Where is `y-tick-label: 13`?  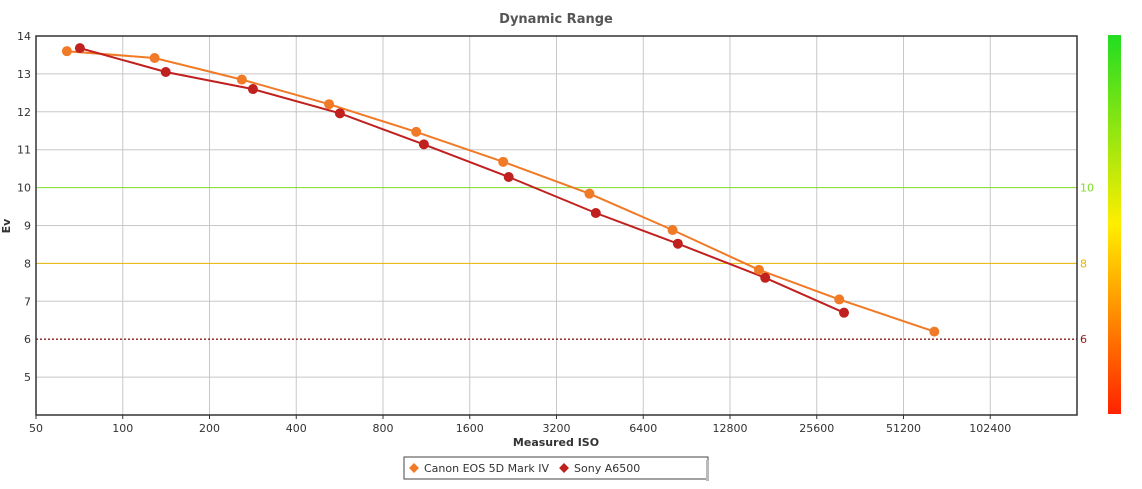
y-tick-label: 13 is located at coordinates (24, 74).